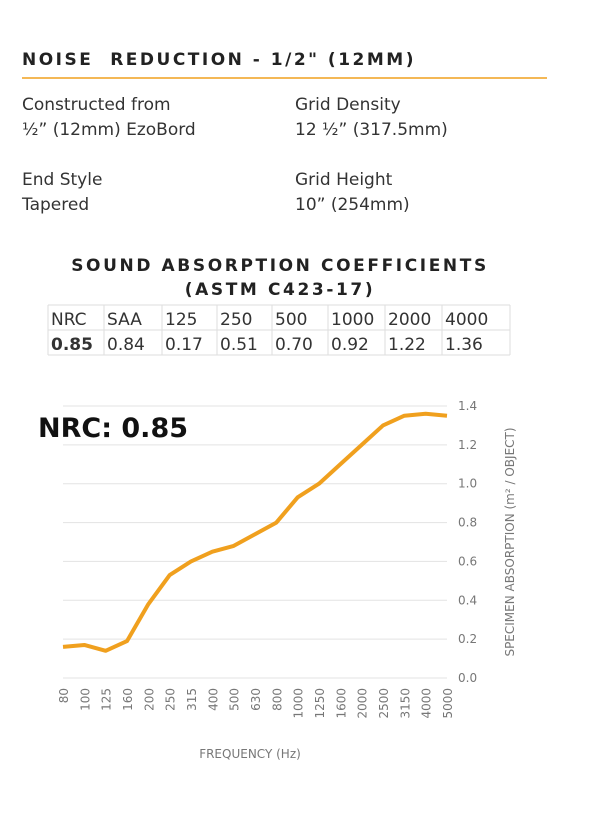 The image size is (596, 835). Describe the element at coordinates (467, 484) in the screenshot. I see `y-tick-label: 1.0` at that location.